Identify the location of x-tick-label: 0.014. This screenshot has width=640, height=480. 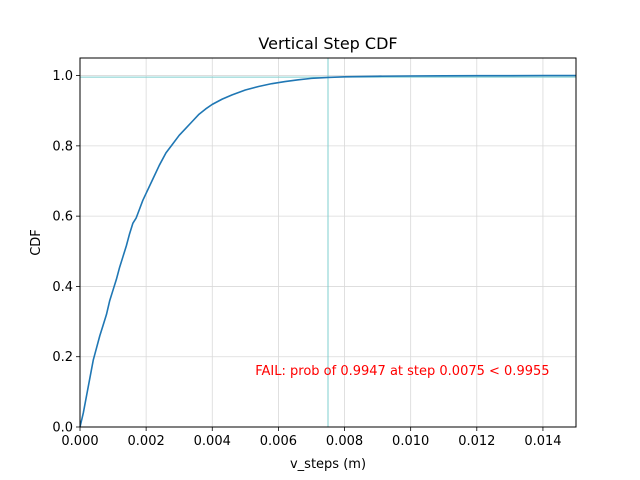
(542, 441).